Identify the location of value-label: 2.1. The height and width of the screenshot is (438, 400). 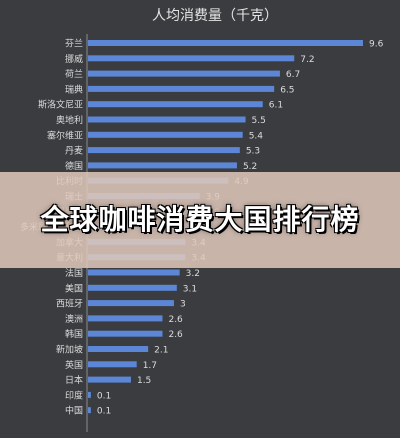
(161, 351).